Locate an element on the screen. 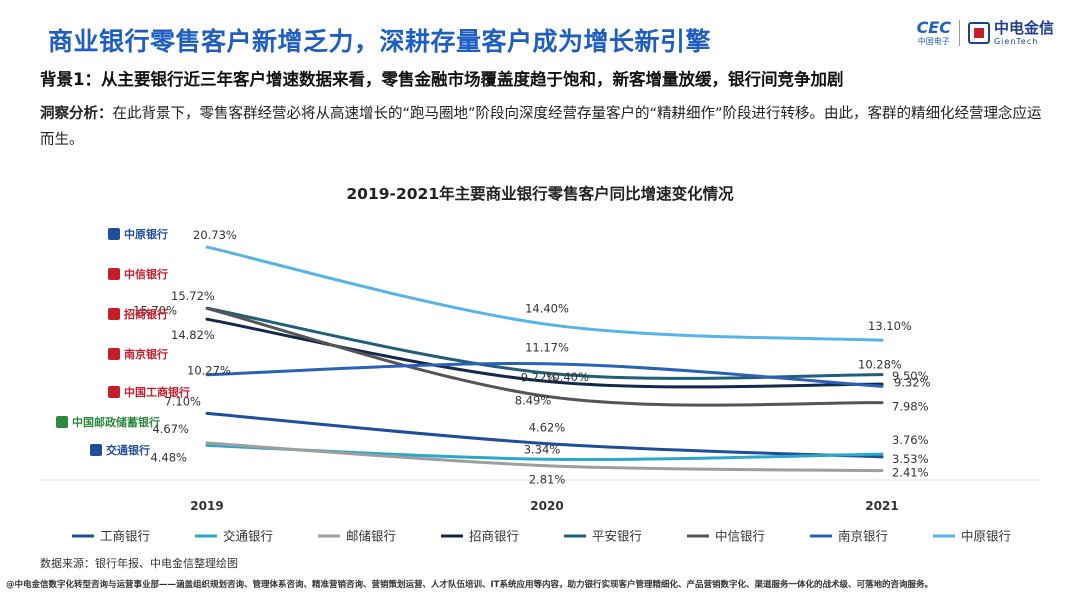 Image resolution: width=1080 pixels, height=608 pixels. bank-logo-text: 中原银行 is located at coordinates (146, 234).